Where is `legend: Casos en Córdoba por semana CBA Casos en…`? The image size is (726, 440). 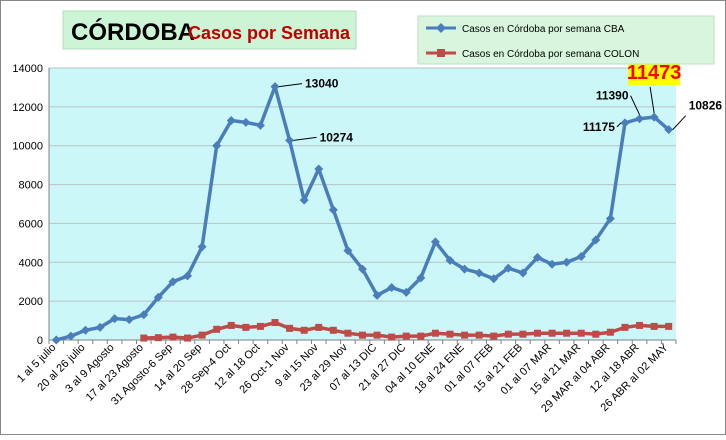 legend: Casos en Córdoba por semana CBA Casos en… is located at coordinates (566, 40).